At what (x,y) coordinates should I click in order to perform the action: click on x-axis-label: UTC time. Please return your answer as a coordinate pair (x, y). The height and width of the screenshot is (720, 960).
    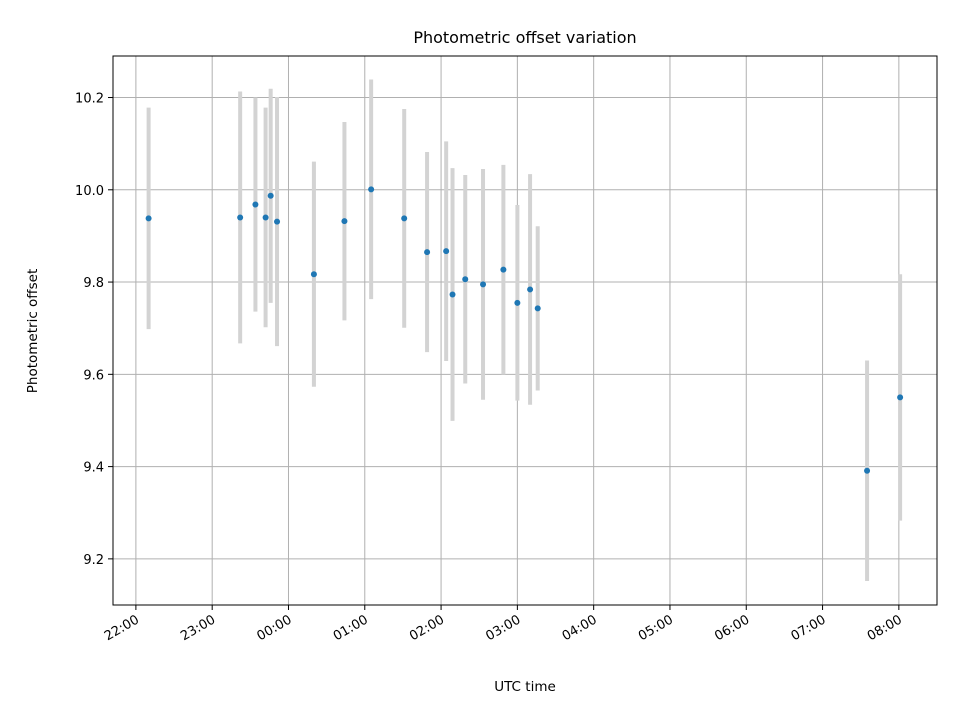
    Looking at the image, I should click on (525, 687).